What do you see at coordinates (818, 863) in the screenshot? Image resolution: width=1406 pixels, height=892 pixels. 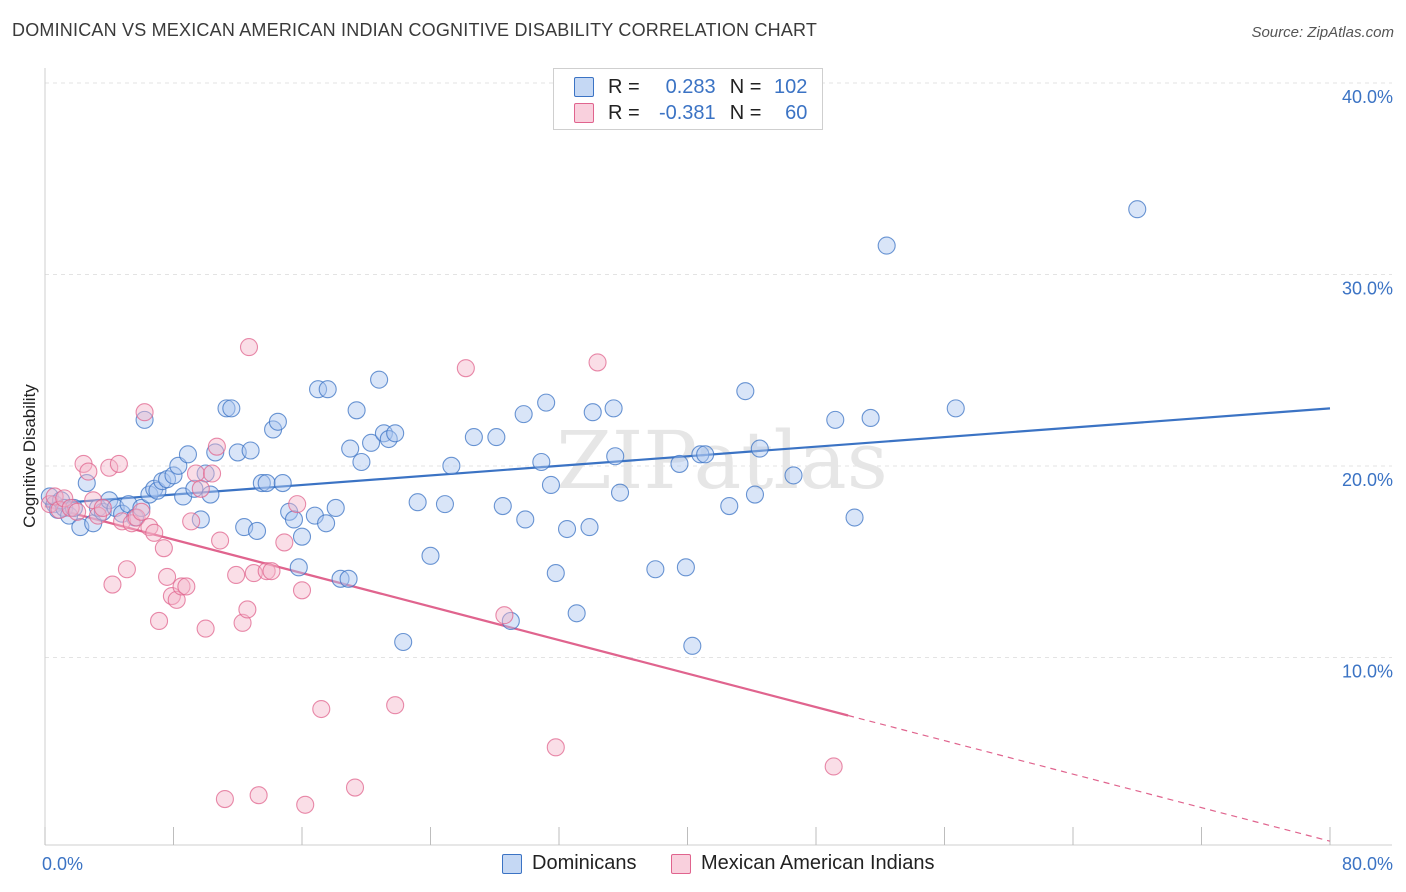 I see `legend-label-mexican-american-indians: Mexican American Indians` at bounding box center [818, 863].